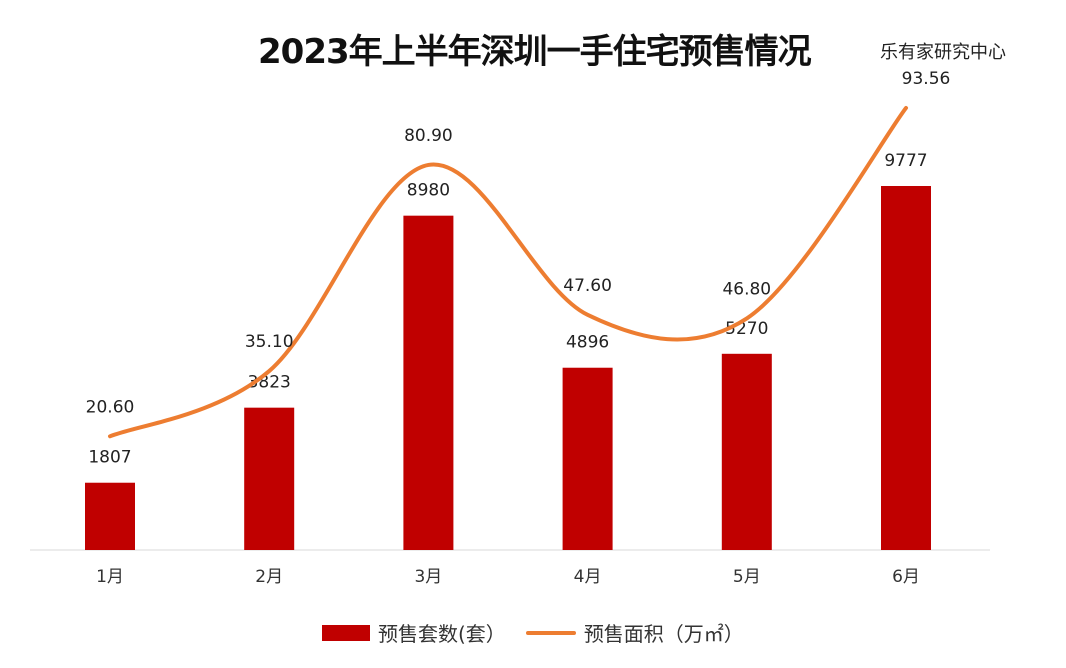 This screenshot has height=668, width=1066. Describe the element at coordinates (550, 632) in the screenshot. I see `legend-line-swatch` at that location.